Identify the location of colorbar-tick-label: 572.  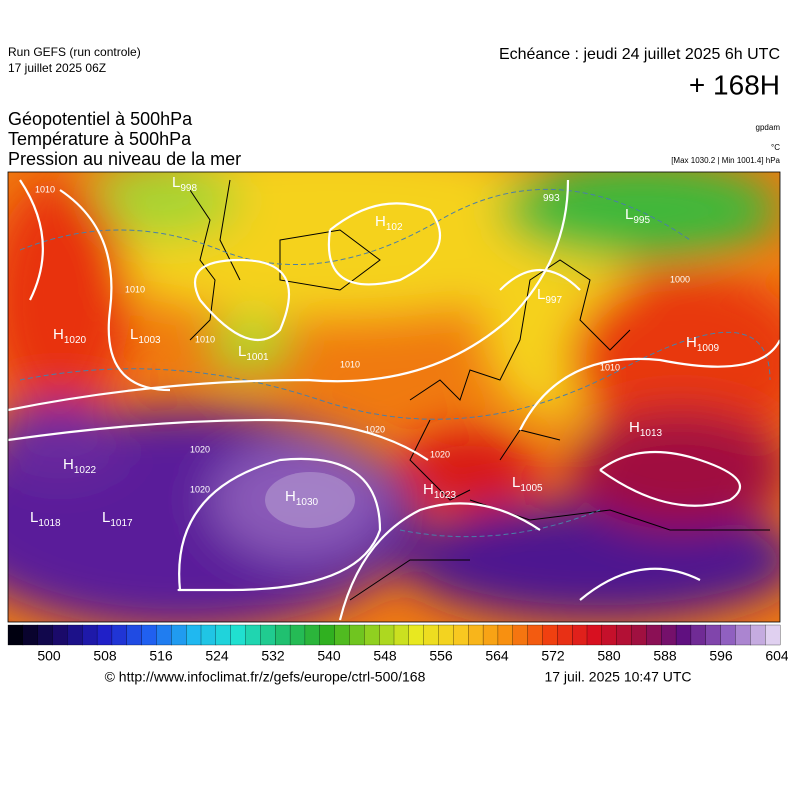
(553, 656).